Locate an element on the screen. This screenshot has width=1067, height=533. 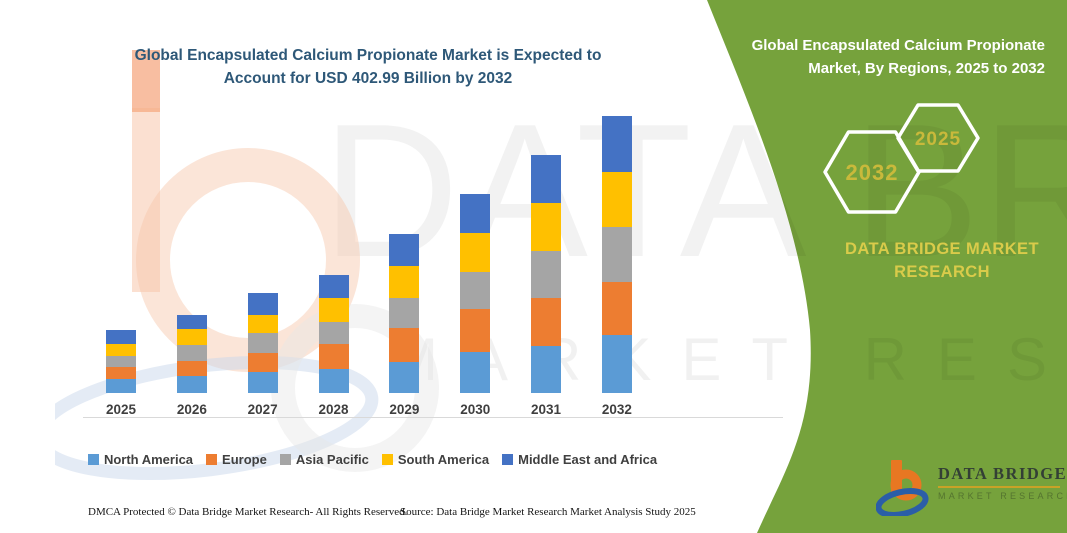
bar-column-2029: 2029 is located at coordinates (404, 325).